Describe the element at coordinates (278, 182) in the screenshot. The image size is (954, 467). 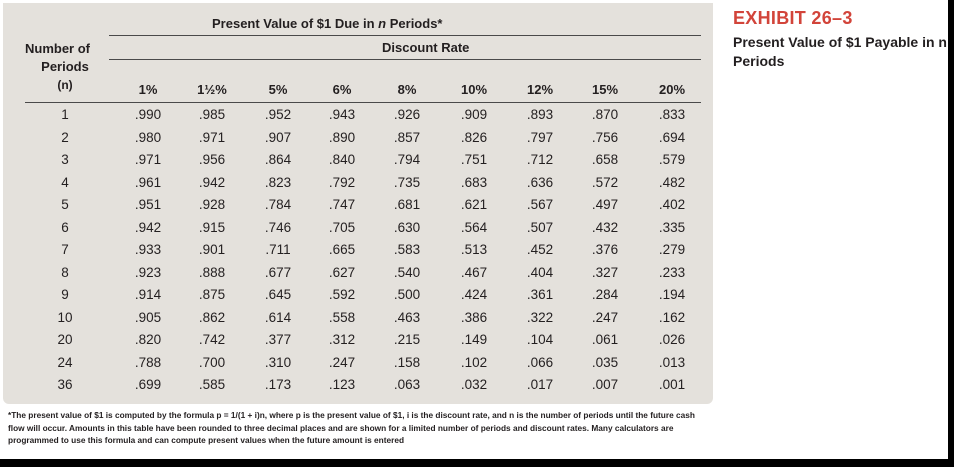
I see `table-cell: .823` at that location.